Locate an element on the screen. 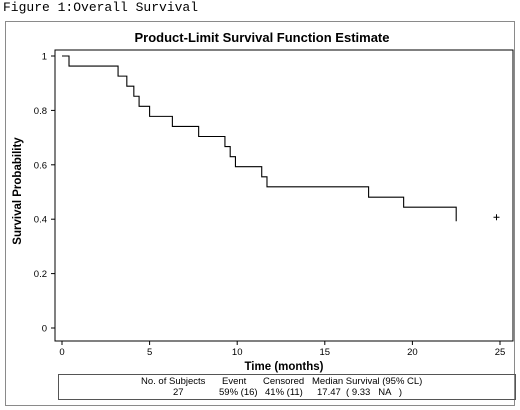 The width and height of the screenshot is (520, 410). x-tick-label: 20 is located at coordinates (412, 352).